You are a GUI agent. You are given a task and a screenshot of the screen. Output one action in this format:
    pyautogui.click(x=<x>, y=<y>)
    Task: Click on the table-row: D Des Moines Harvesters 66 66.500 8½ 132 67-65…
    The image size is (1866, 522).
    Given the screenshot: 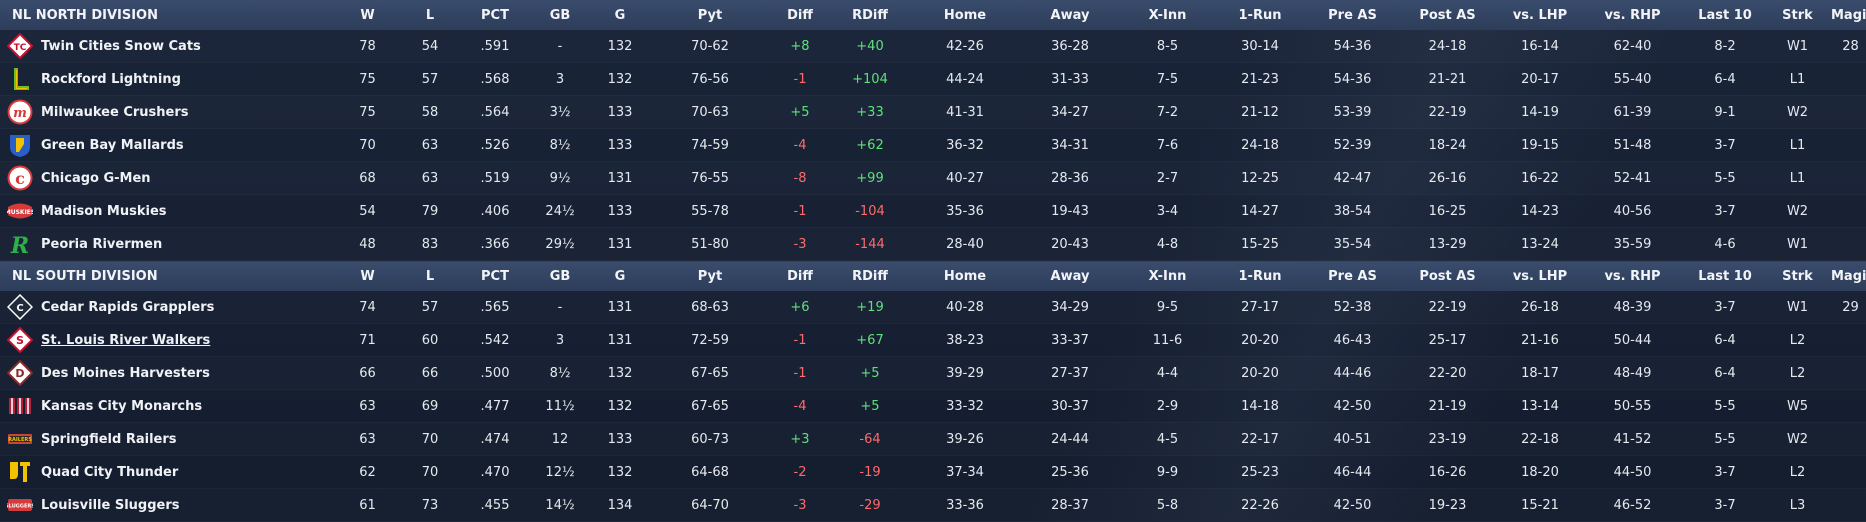 What is the action you would take?
    pyautogui.click(x=933, y=373)
    